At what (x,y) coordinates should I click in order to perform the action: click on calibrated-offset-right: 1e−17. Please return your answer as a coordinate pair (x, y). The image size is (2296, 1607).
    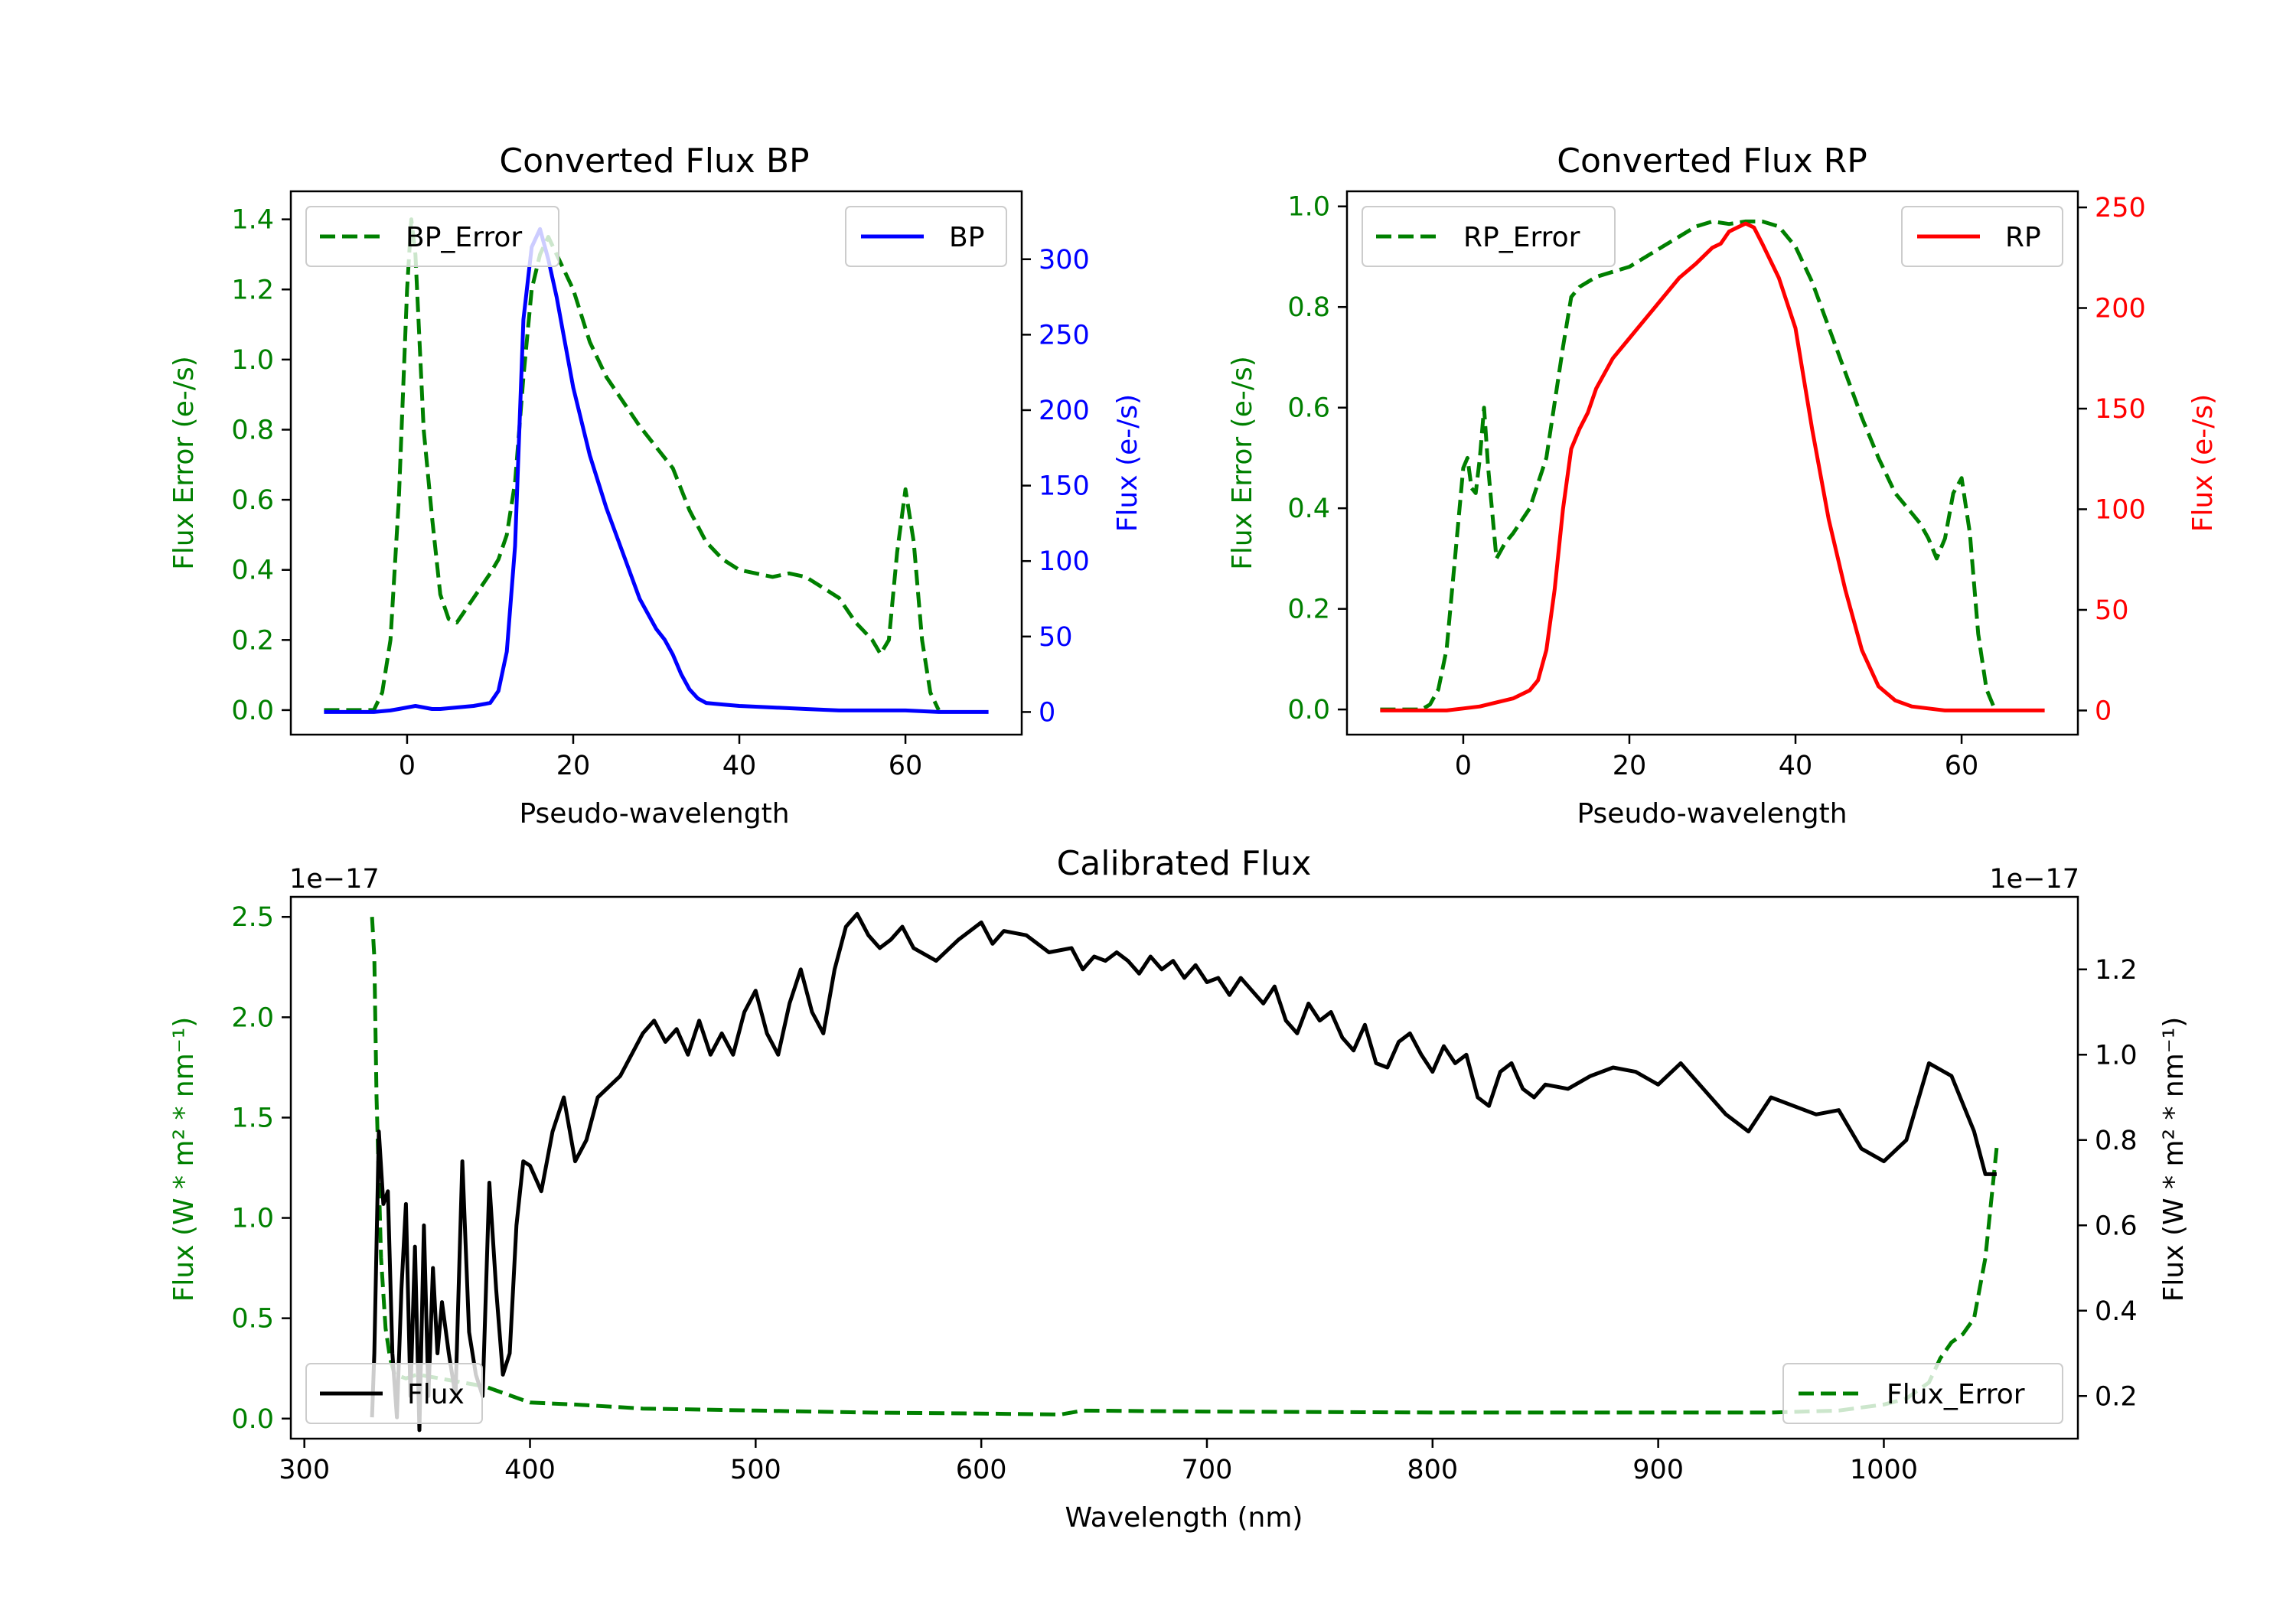
    Looking at the image, I should click on (2034, 879).